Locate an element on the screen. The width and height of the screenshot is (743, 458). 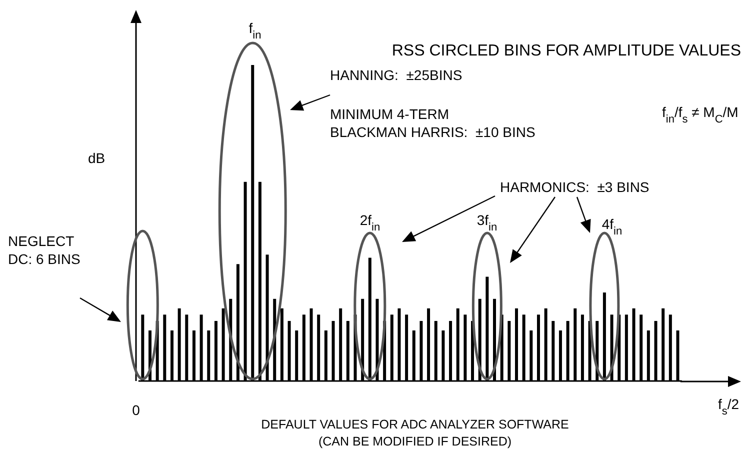
annotation: HANNING: ±25BINS is located at coordinates (396, 75).